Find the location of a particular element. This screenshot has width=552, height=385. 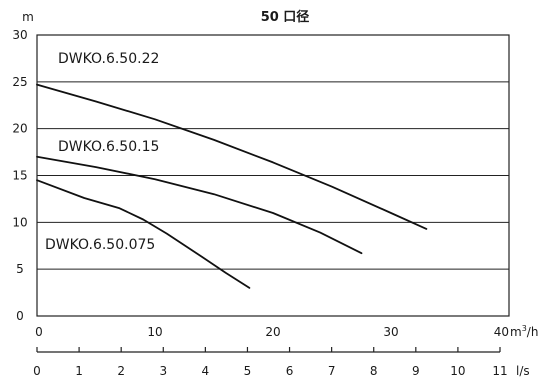

x-m3h-tick-label-30: 30 is located at coordinates (390, 332).